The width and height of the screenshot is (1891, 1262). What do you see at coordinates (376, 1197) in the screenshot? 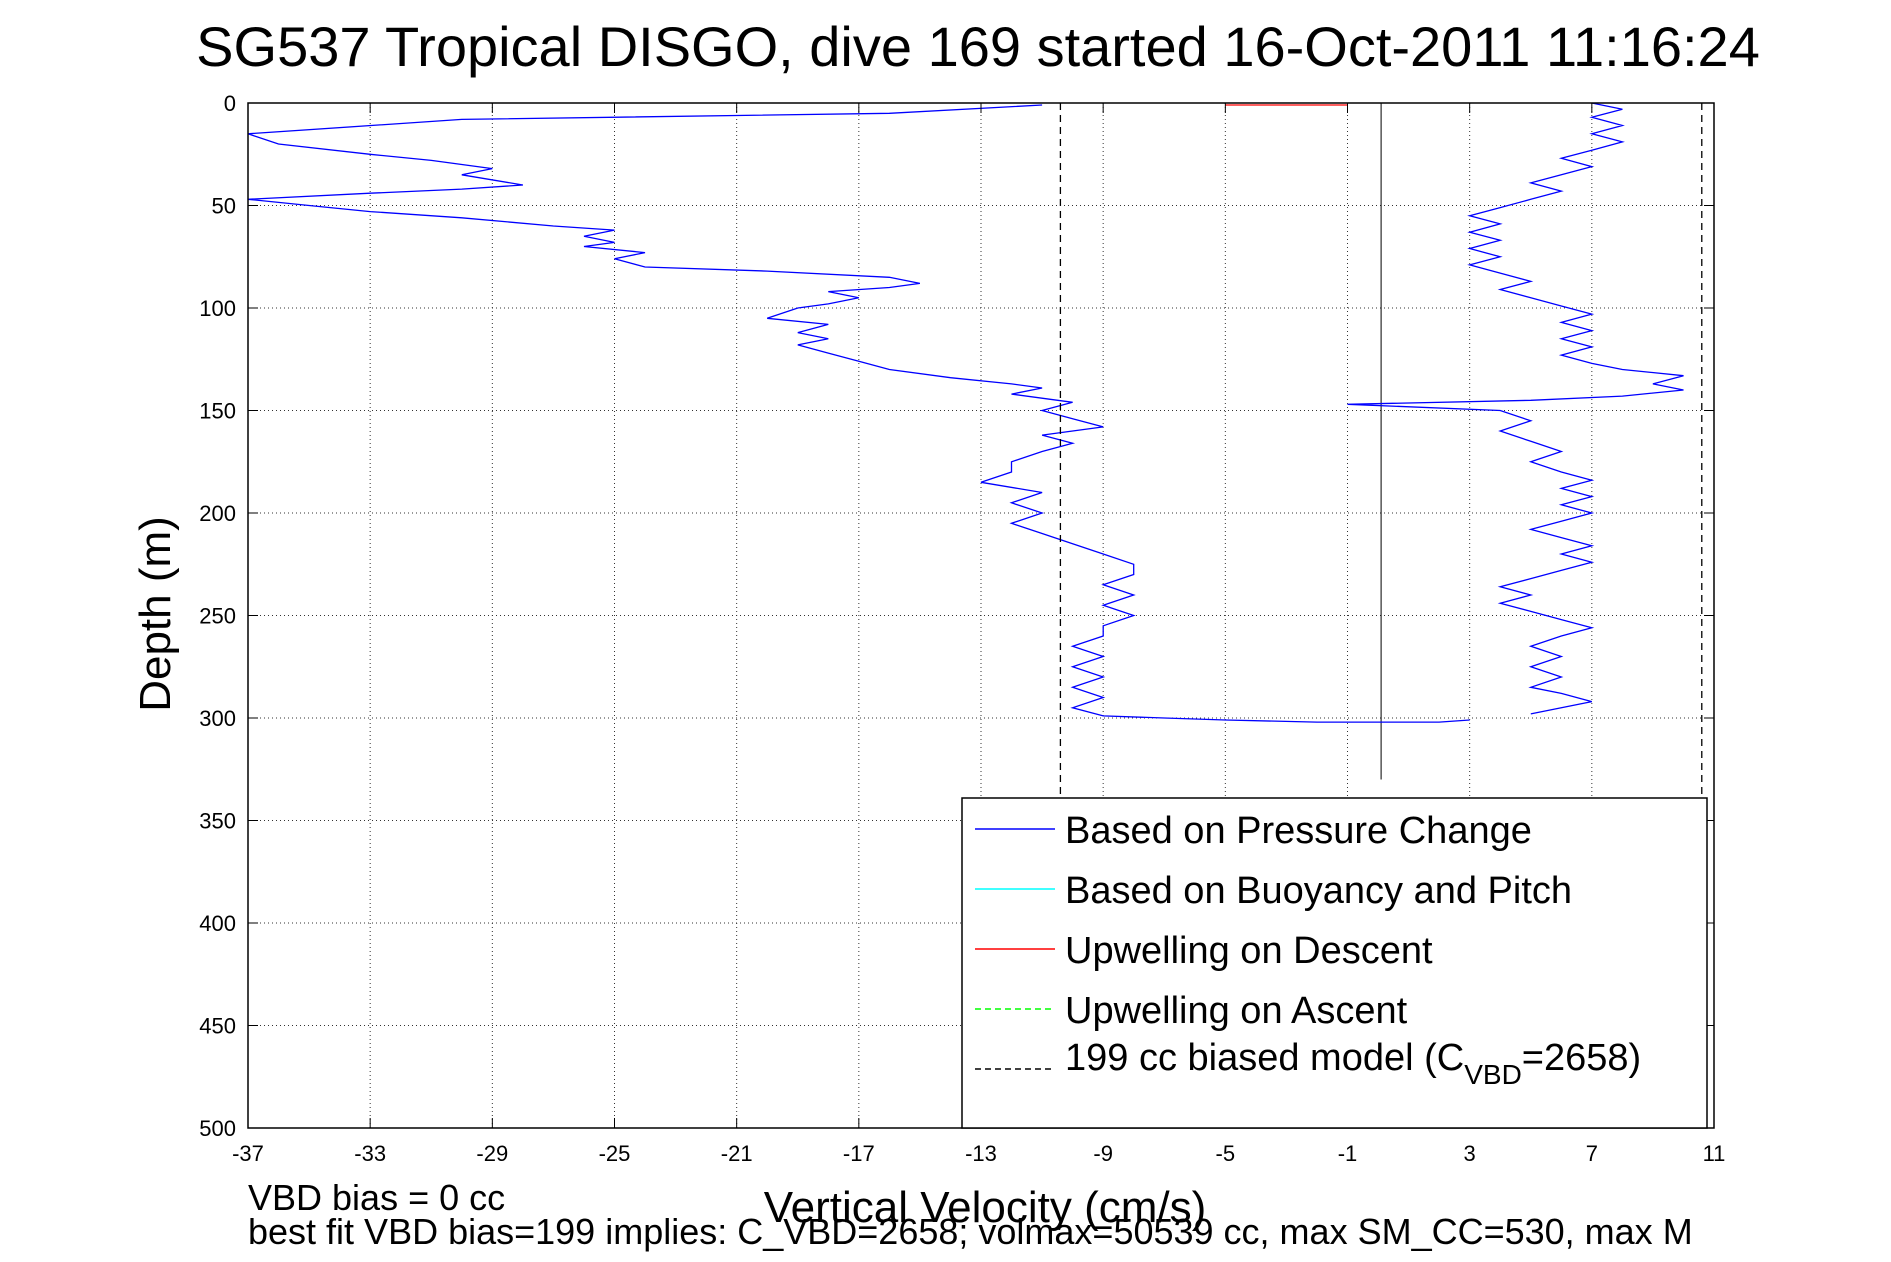
I see `footnote-line-1: VBD bias = 0 cc` at bounding box center [376, 1197].